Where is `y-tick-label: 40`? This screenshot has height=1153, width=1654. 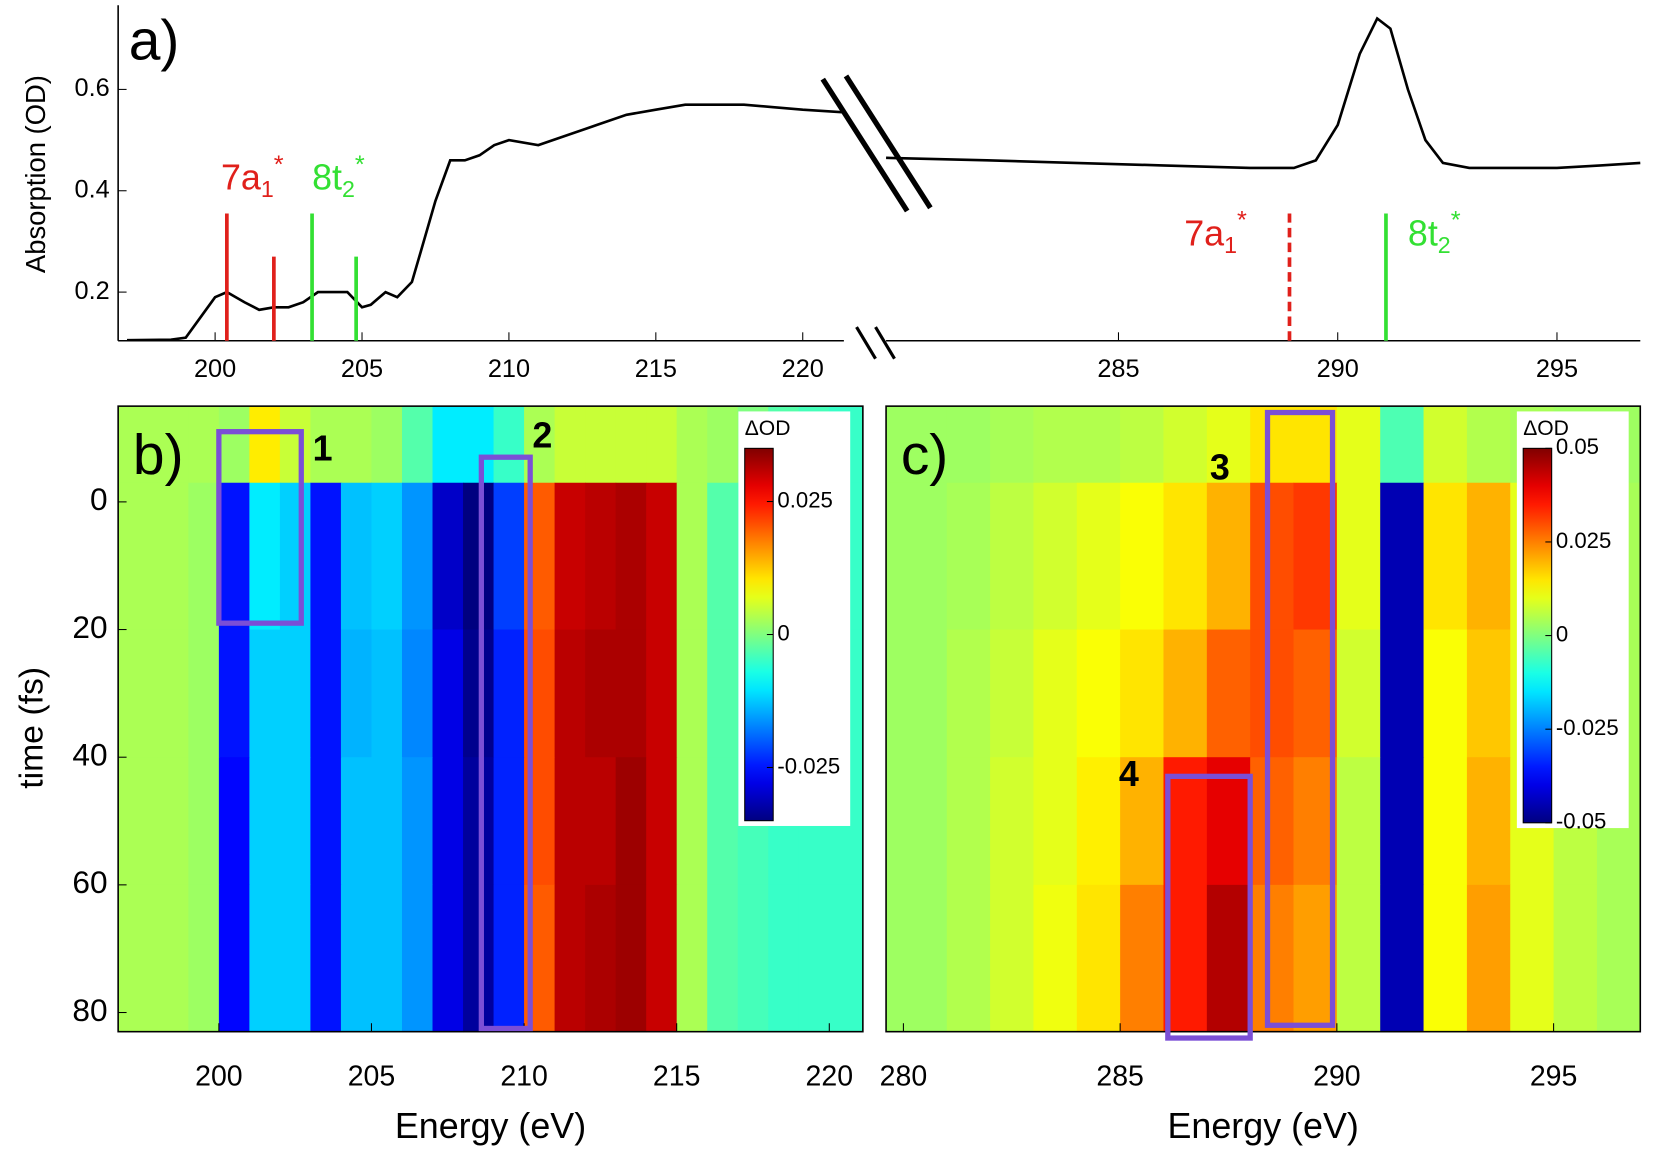
y-tick-label: 40 is located at coordinates (89, 755).